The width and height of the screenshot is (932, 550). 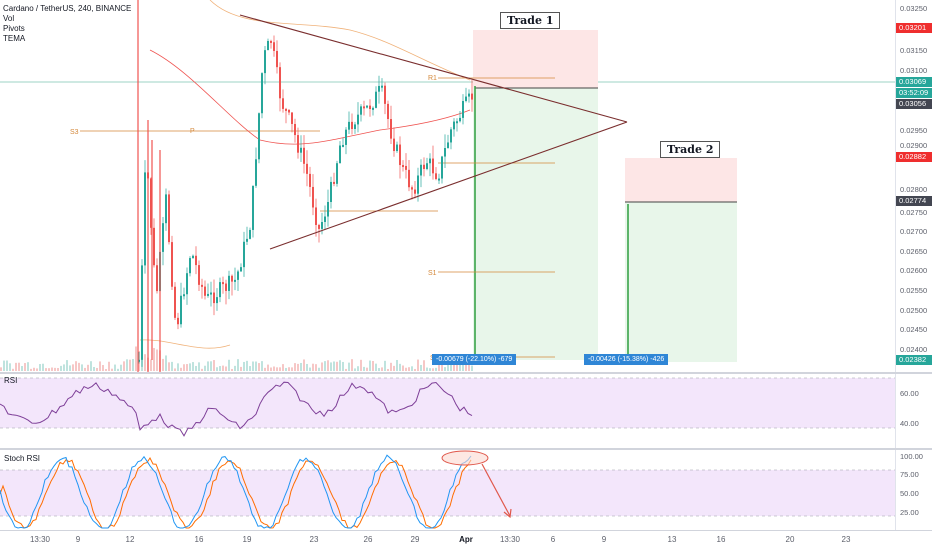 I want to click on entry-trade2-tag: 0.02774, so click(x=914, y=201).